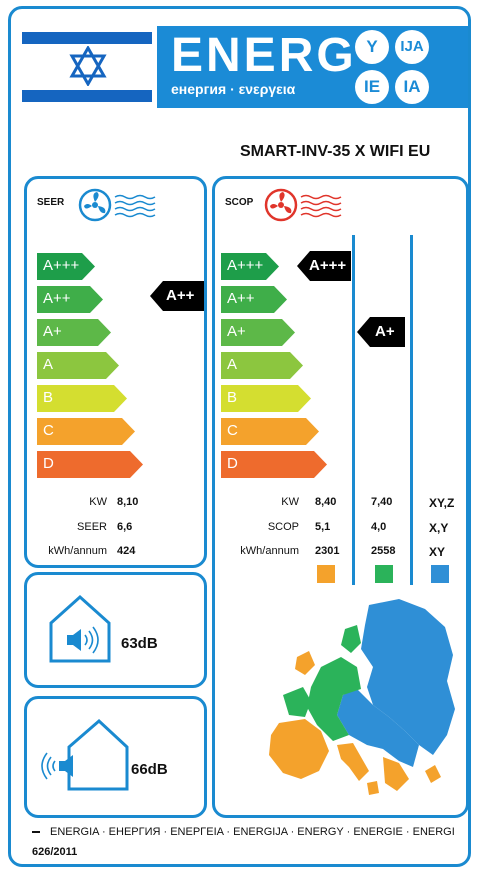  Describe the element at coordinates (139, 643) in the screenshot. I see `indoor-noise-value: 63dB` at that location.